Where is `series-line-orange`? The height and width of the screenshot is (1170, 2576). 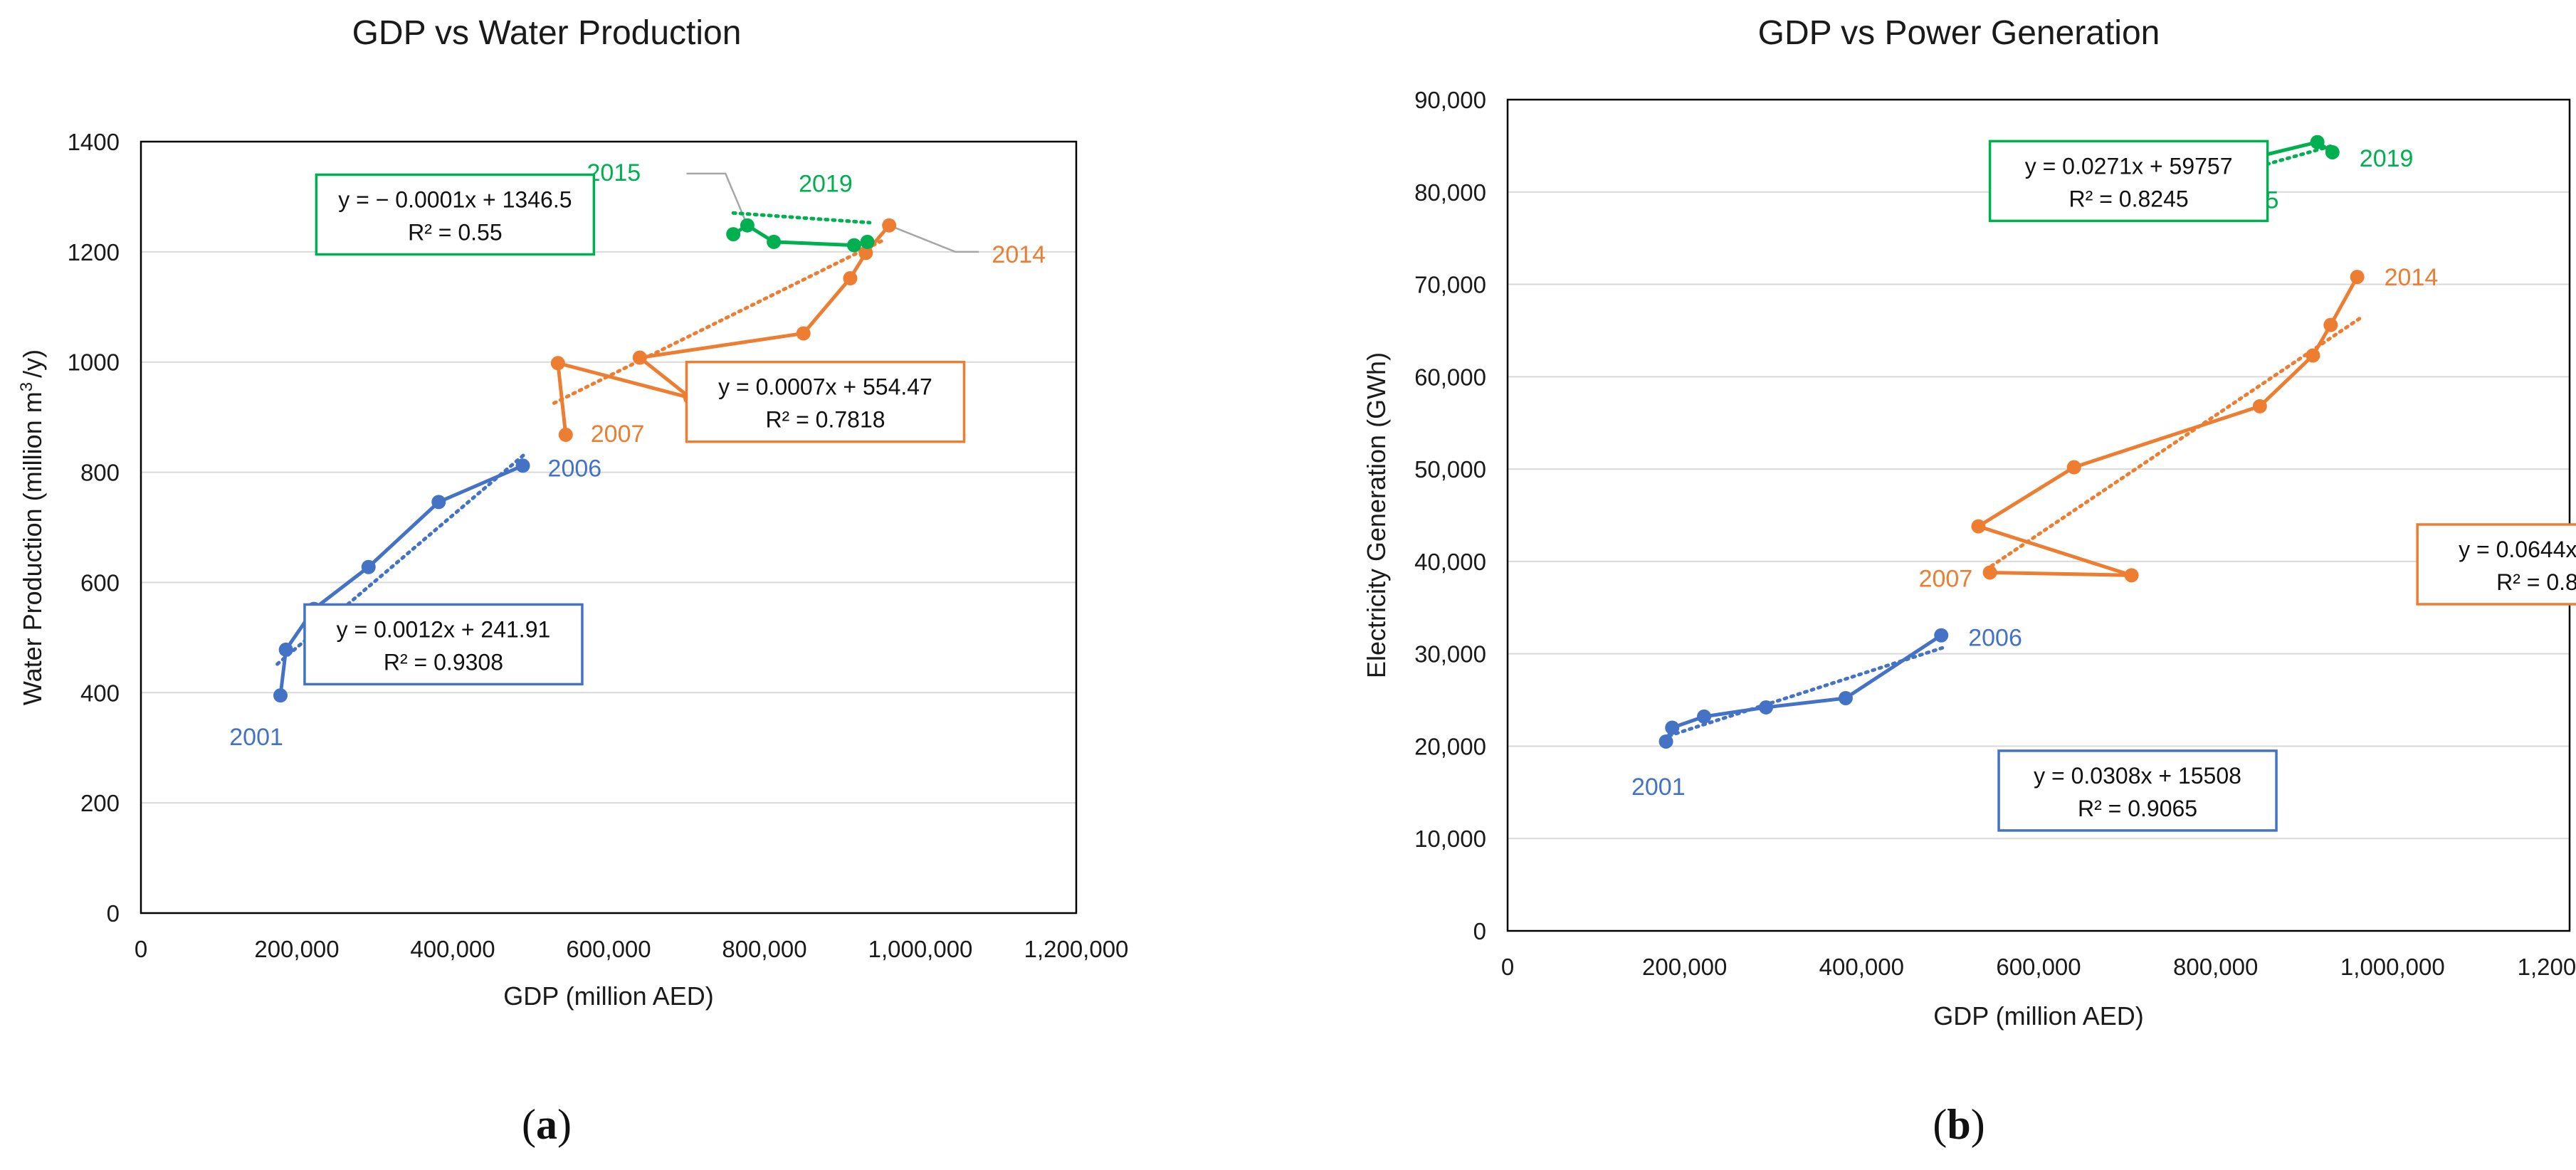
series-line-orange is located at coordinates (2167, 426).